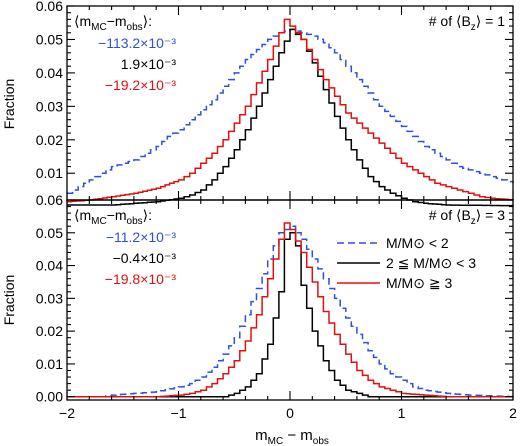 The height and width of the screenshot is (446, 520). I want to click on panel-1-ytick-label: 0.06, so click(49, 7).